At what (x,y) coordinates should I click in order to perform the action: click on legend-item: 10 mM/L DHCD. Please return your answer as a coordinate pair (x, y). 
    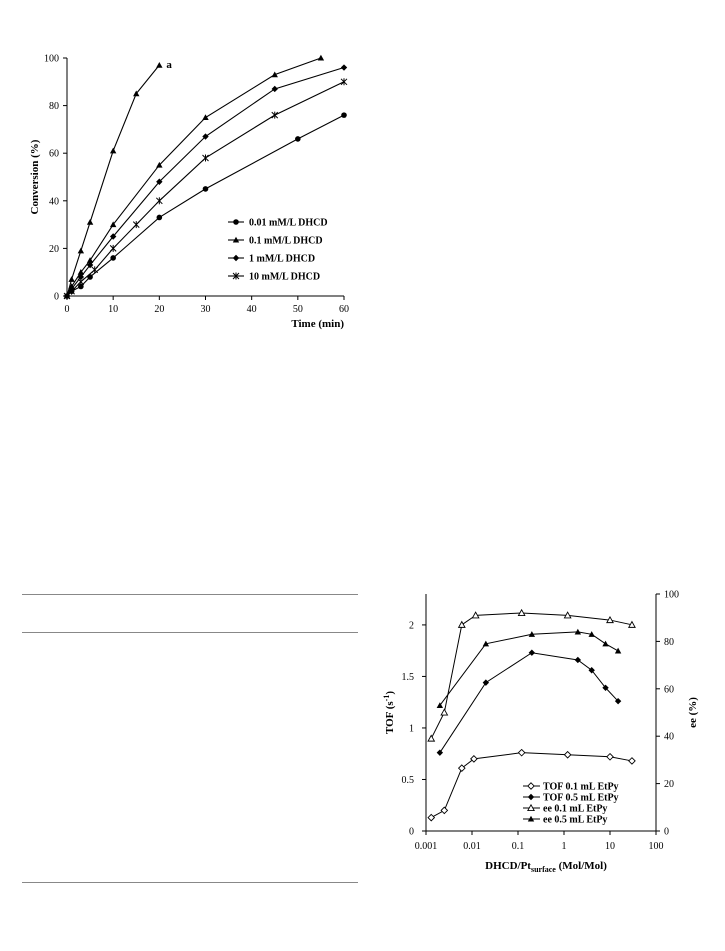
    Looking at the image, I should click on (274, 277).